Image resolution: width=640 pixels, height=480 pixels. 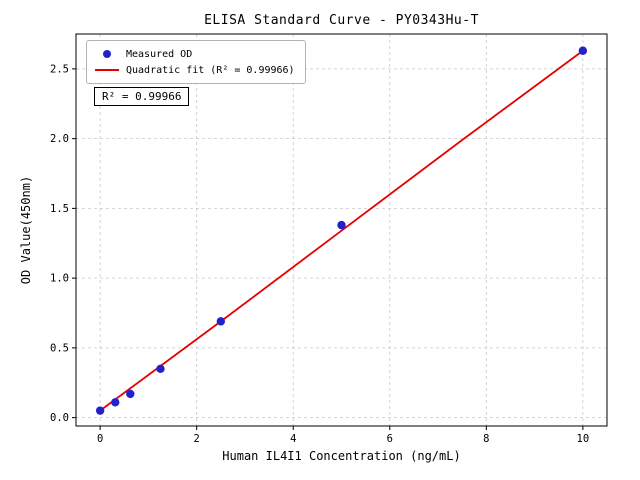 What do you see at coordinates (159, 54) in the screenshot?
I see `legend-label-measured-od: Measured OD` at bounding box center [159, 54].